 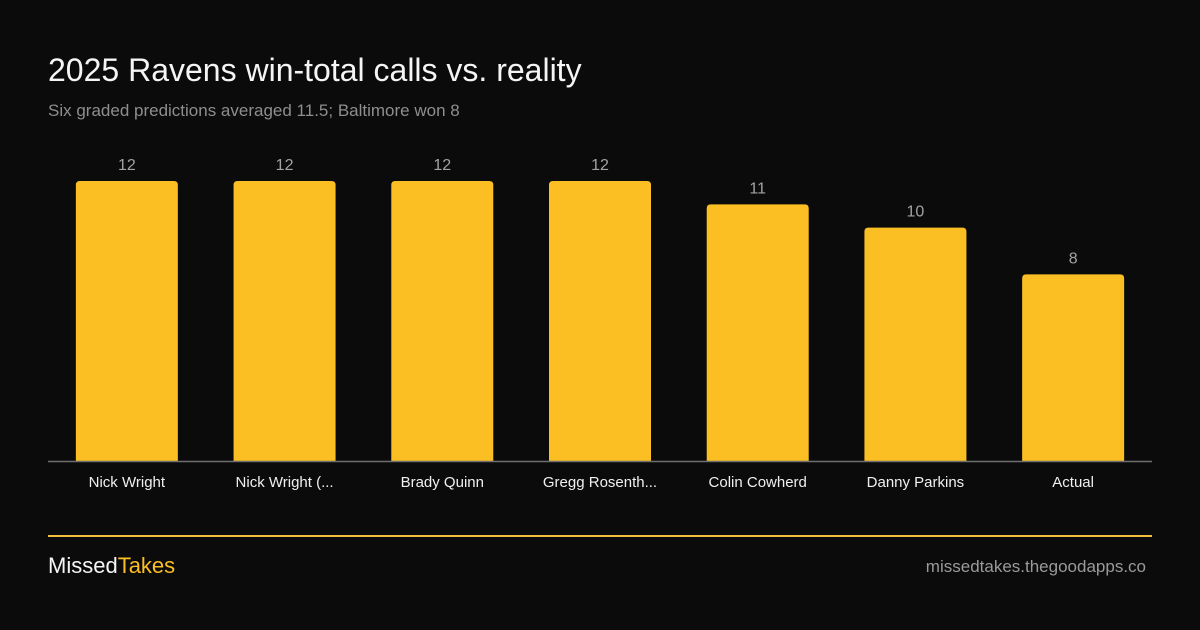 What do you see at coordinates (916, 482) in the screenshot?
I see `category-label: Danny Parkins` at bounding box center [916, 482].